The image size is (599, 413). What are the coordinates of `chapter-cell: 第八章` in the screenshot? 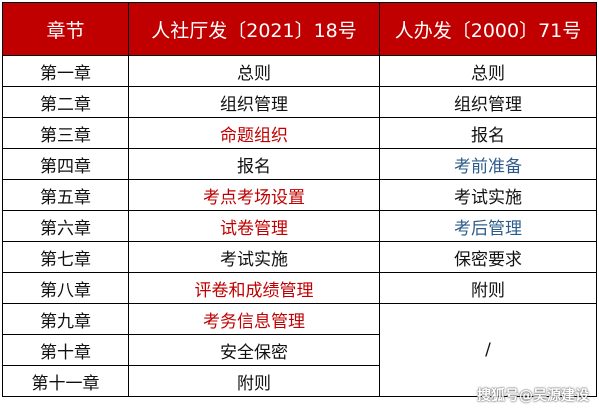 It's located at (65, 288).